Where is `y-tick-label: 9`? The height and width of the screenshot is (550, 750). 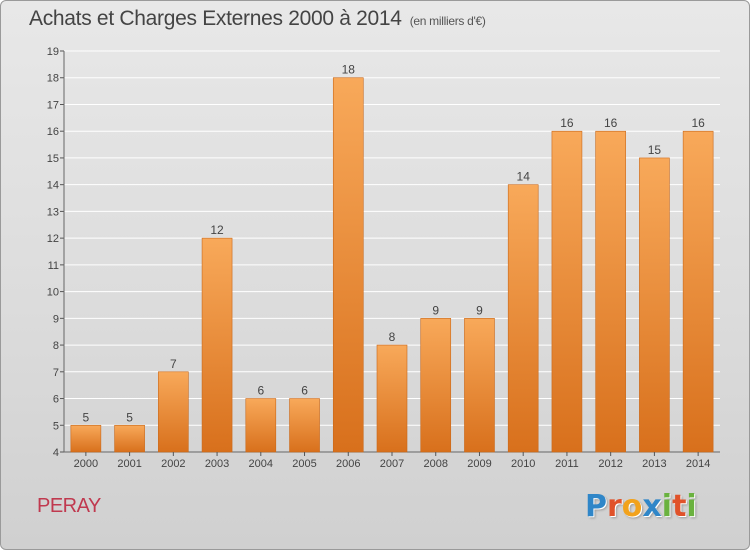 y-tick-label: 9 is located at coordinates (56, 319).